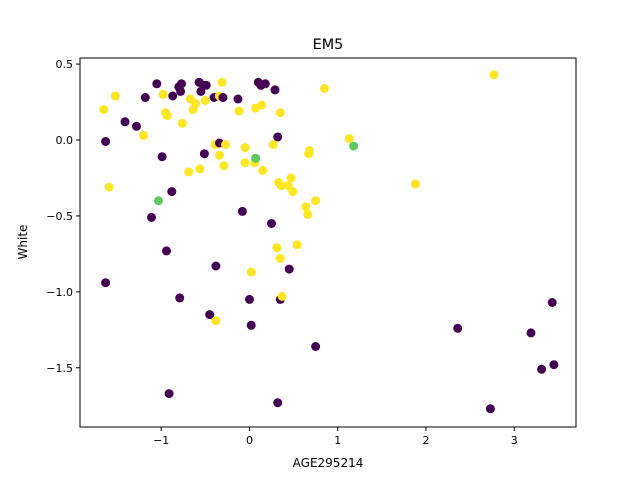 The height and width of the screenshot is (480, 640). I want to click on y-tick-label: −1.5, so click(59, 368).